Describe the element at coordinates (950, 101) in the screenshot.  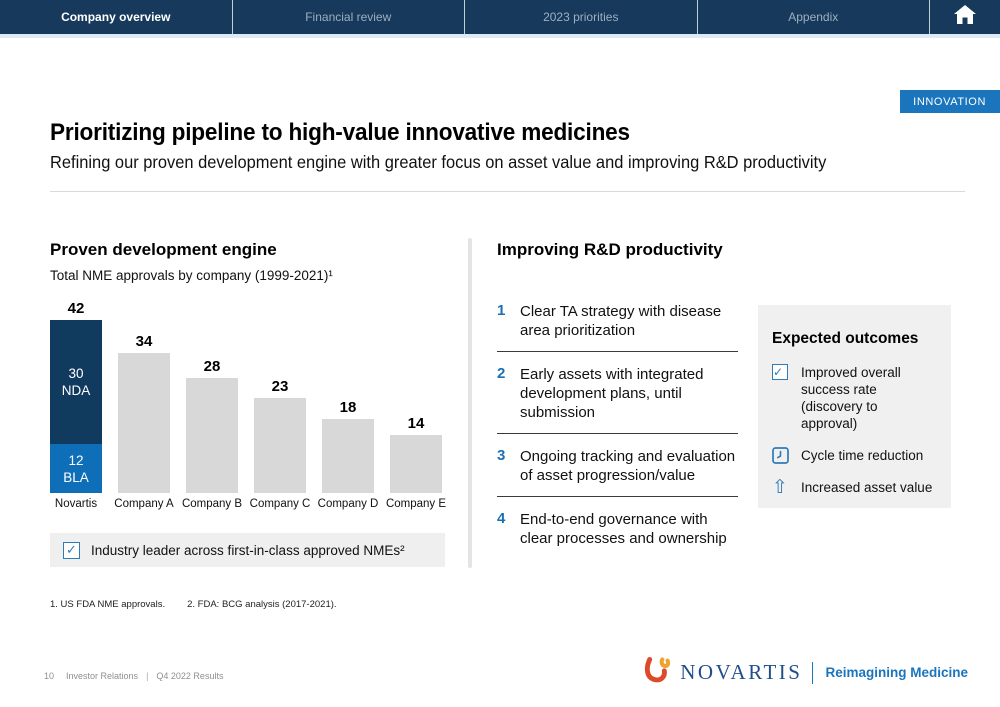
I see `innovation-badge: INNOVATION` at that location.